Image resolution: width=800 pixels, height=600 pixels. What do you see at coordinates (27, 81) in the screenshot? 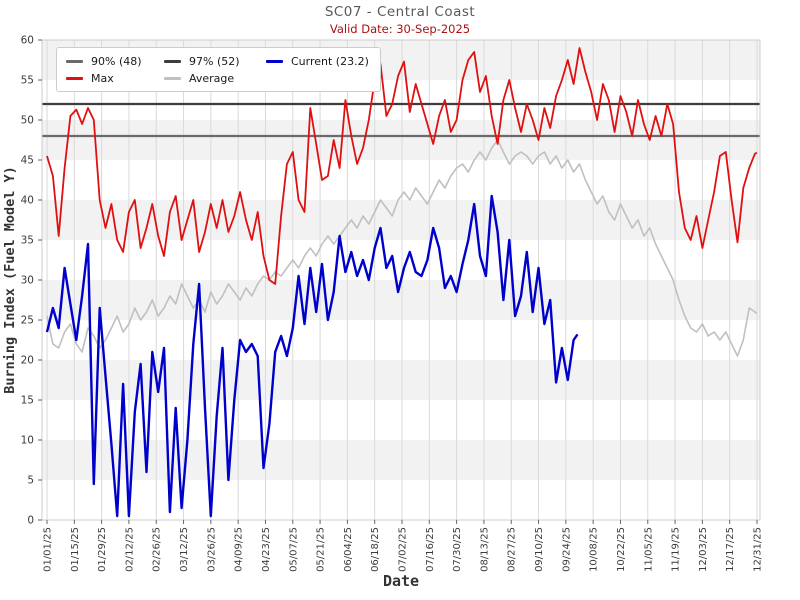
I see `y-tick-label: 55` at bounding box center [27, 81].